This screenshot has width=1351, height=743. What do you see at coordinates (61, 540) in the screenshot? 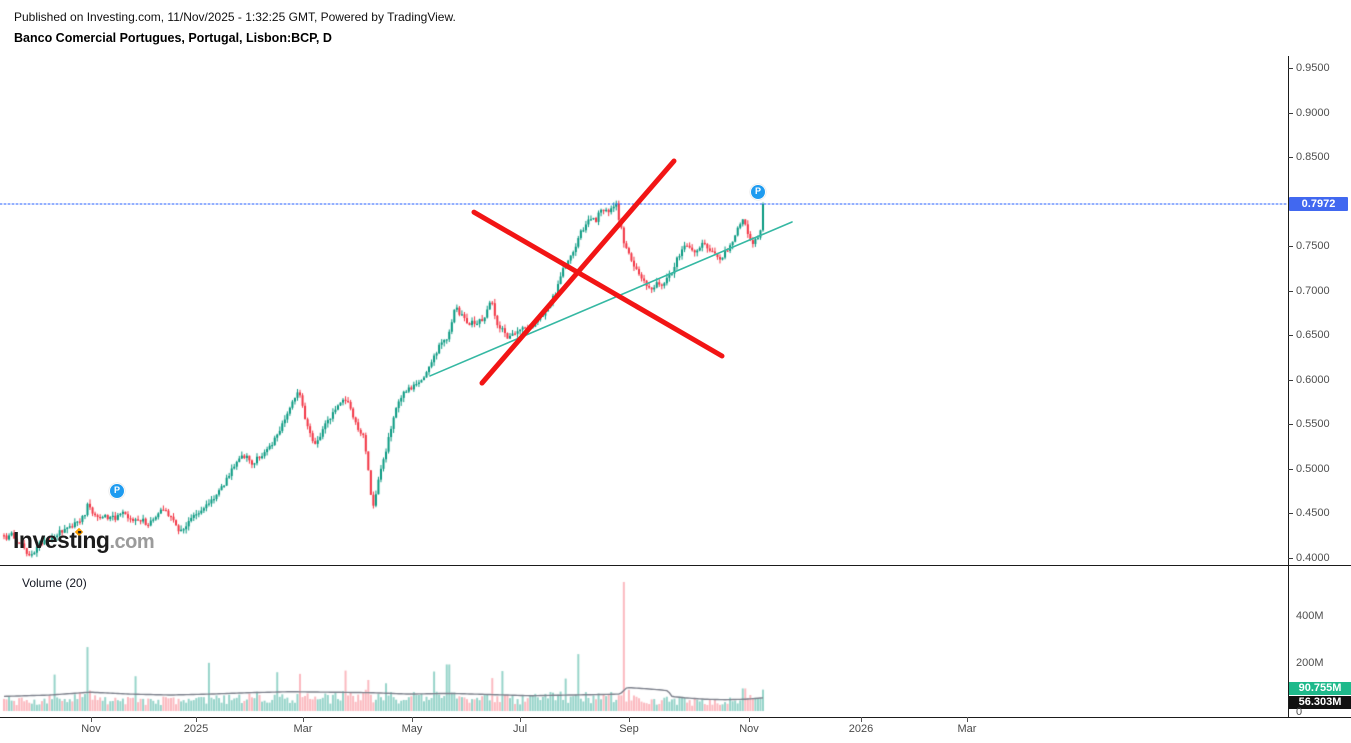
I see `watermark-brand: Investing` at bounding box center [61, 540].